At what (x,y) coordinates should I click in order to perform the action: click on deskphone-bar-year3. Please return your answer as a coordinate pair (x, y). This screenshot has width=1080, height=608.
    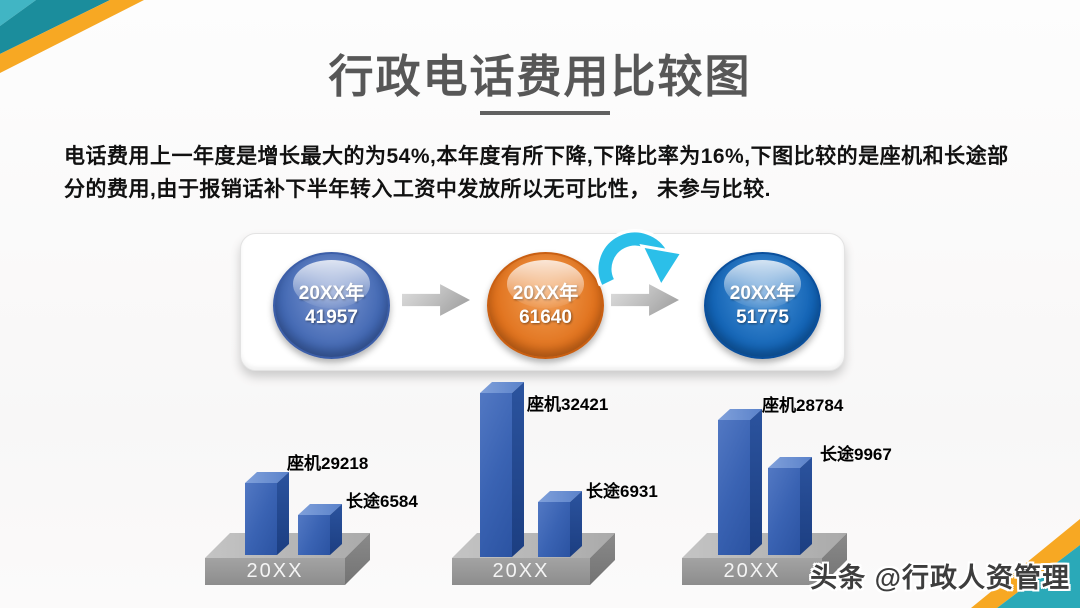
    Looking at the image, I should click on (740, 482).